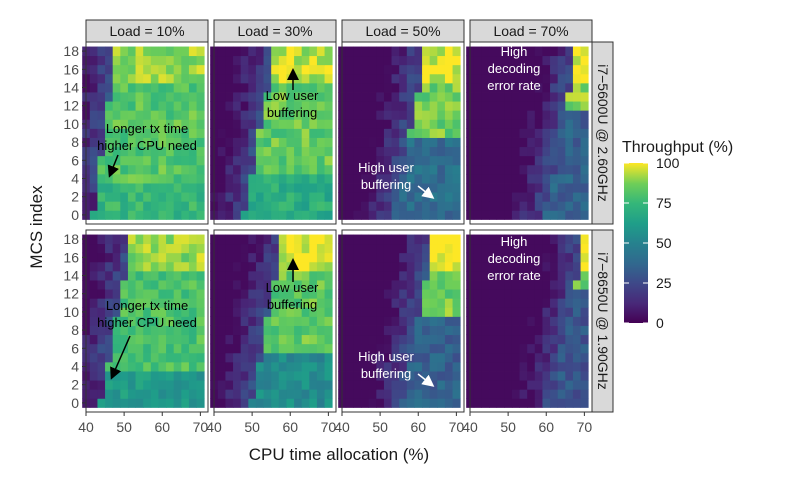  I want to click on x-tick-label: 60, so click(546, 427).